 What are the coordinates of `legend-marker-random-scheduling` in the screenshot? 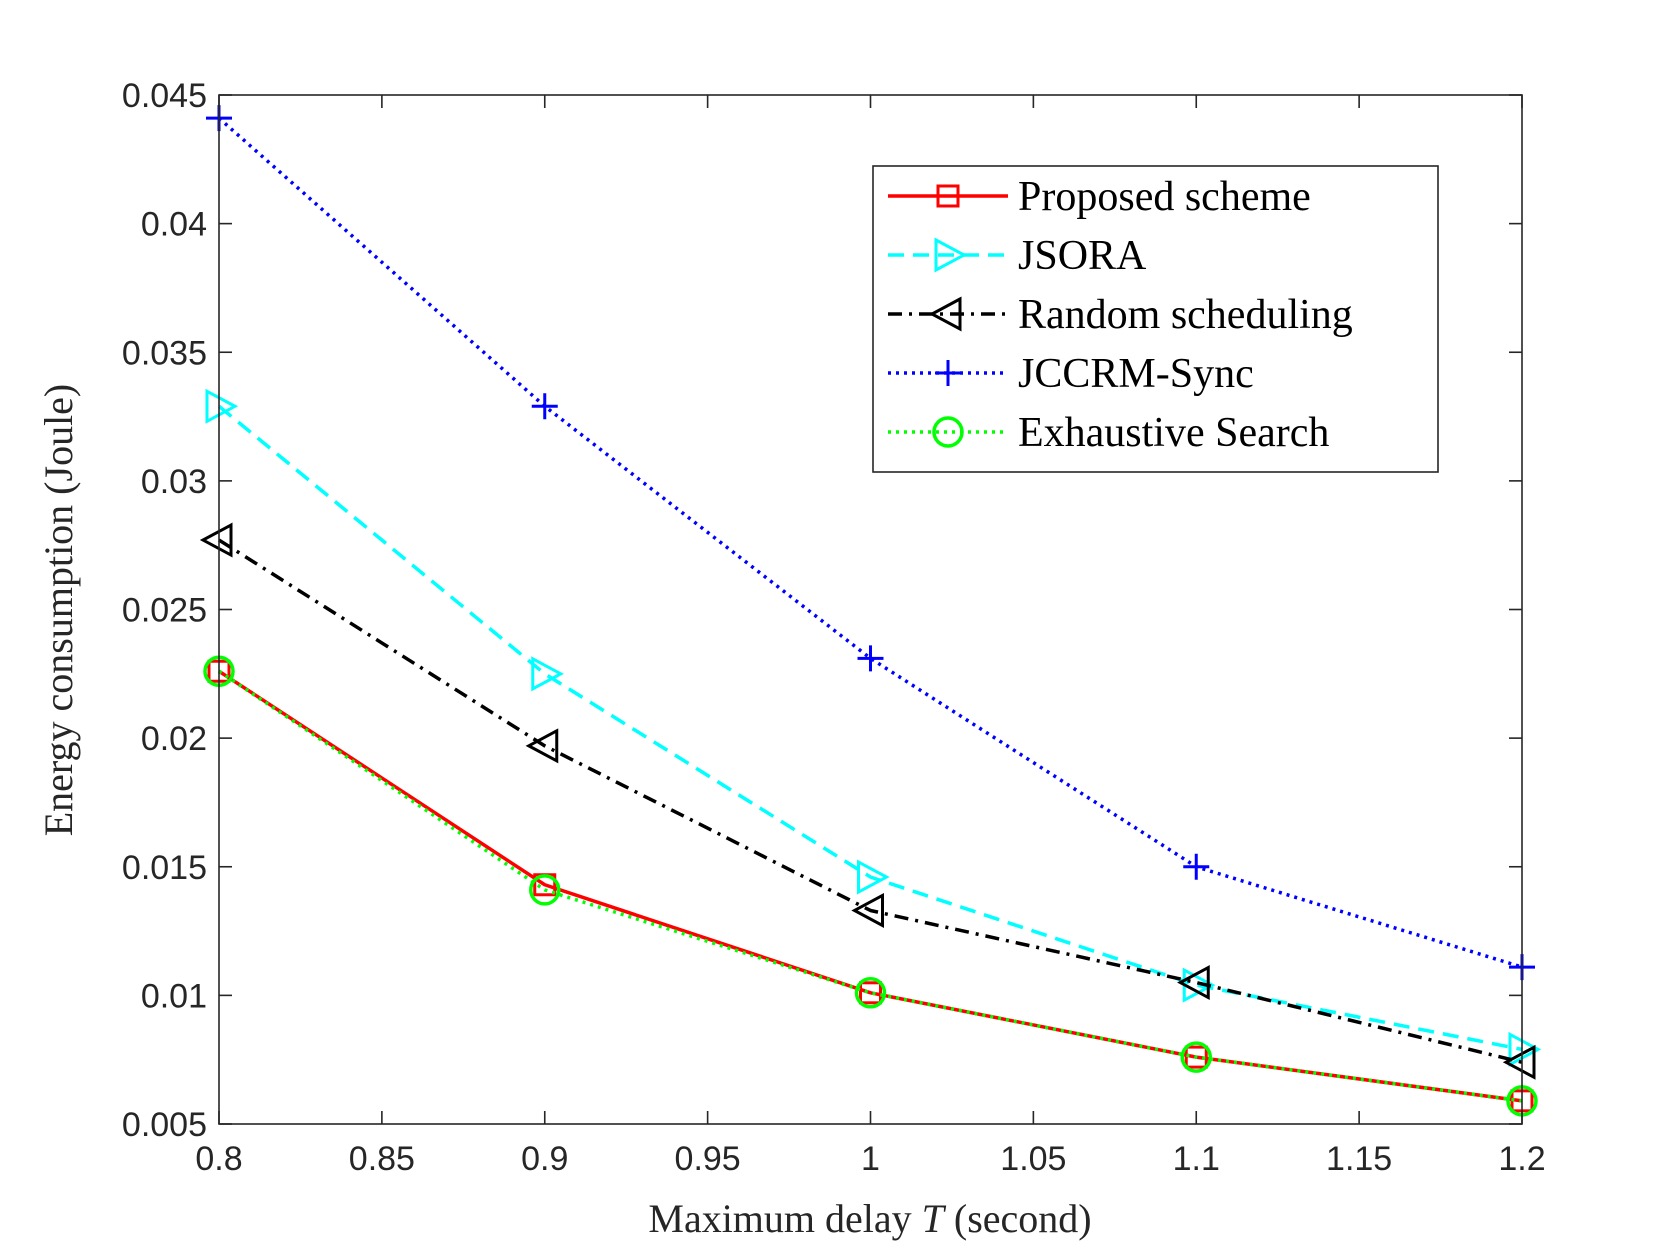 It's located at (945, 314).